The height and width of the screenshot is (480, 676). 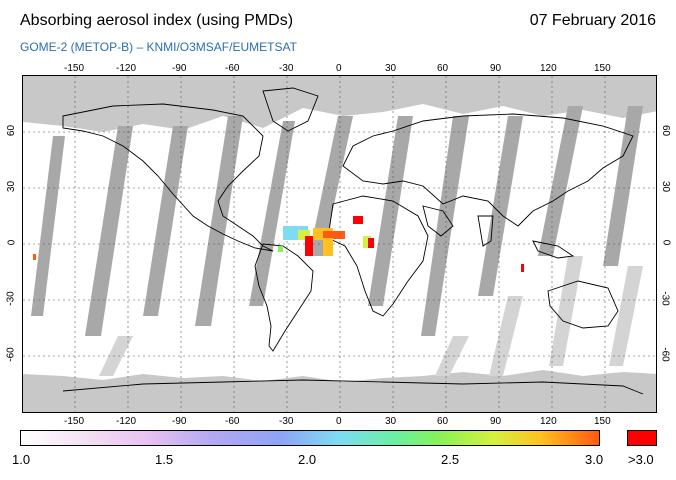 I want to click on colorbar-label: 3.0, so click(x=594, y=459).